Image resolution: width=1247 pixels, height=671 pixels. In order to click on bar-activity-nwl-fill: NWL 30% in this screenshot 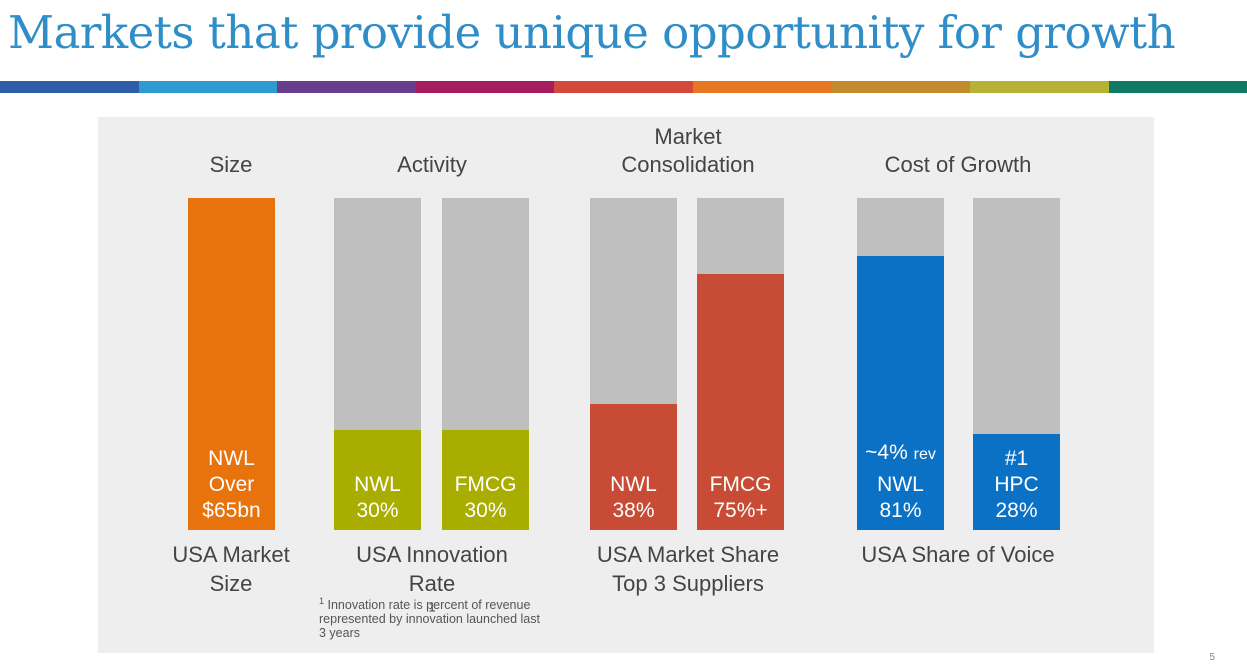, I will do `click(377, 480)`.